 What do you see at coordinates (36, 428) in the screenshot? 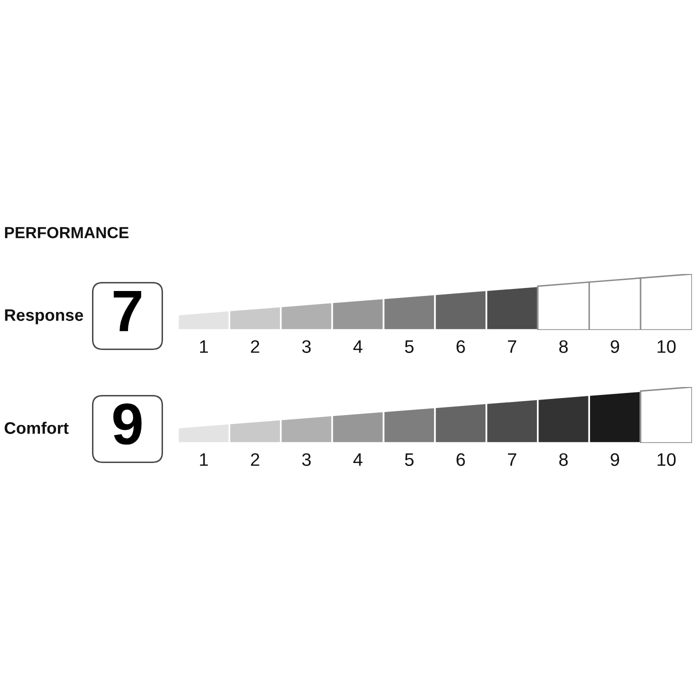
I see `y-tick-label: Comfort` at bounding box center [36, 428].